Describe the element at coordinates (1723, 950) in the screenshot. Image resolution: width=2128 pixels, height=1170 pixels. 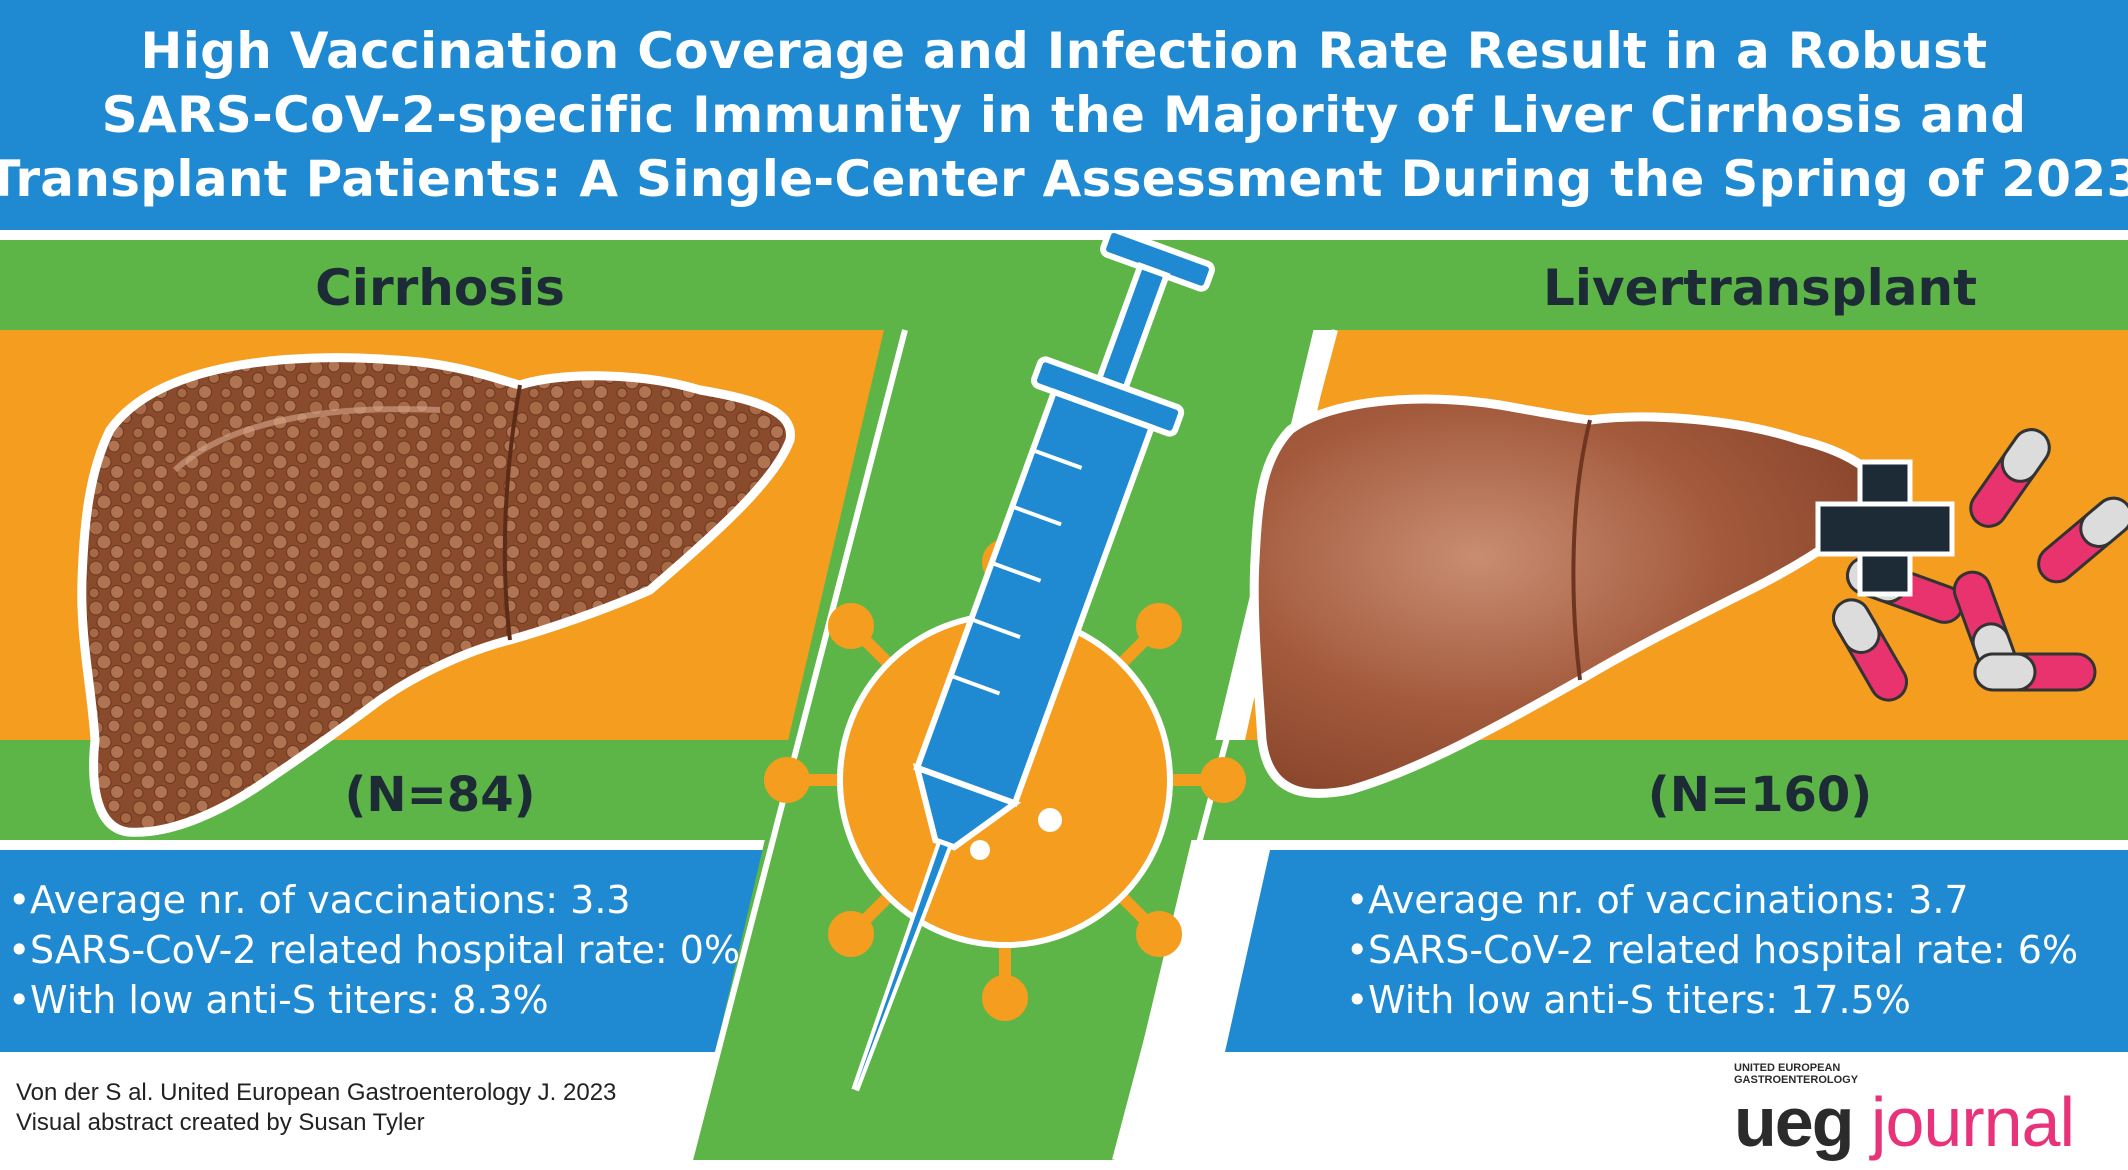
I see `stat-text: SARS-CoV-2 related hospital rate: 6%` at that location.